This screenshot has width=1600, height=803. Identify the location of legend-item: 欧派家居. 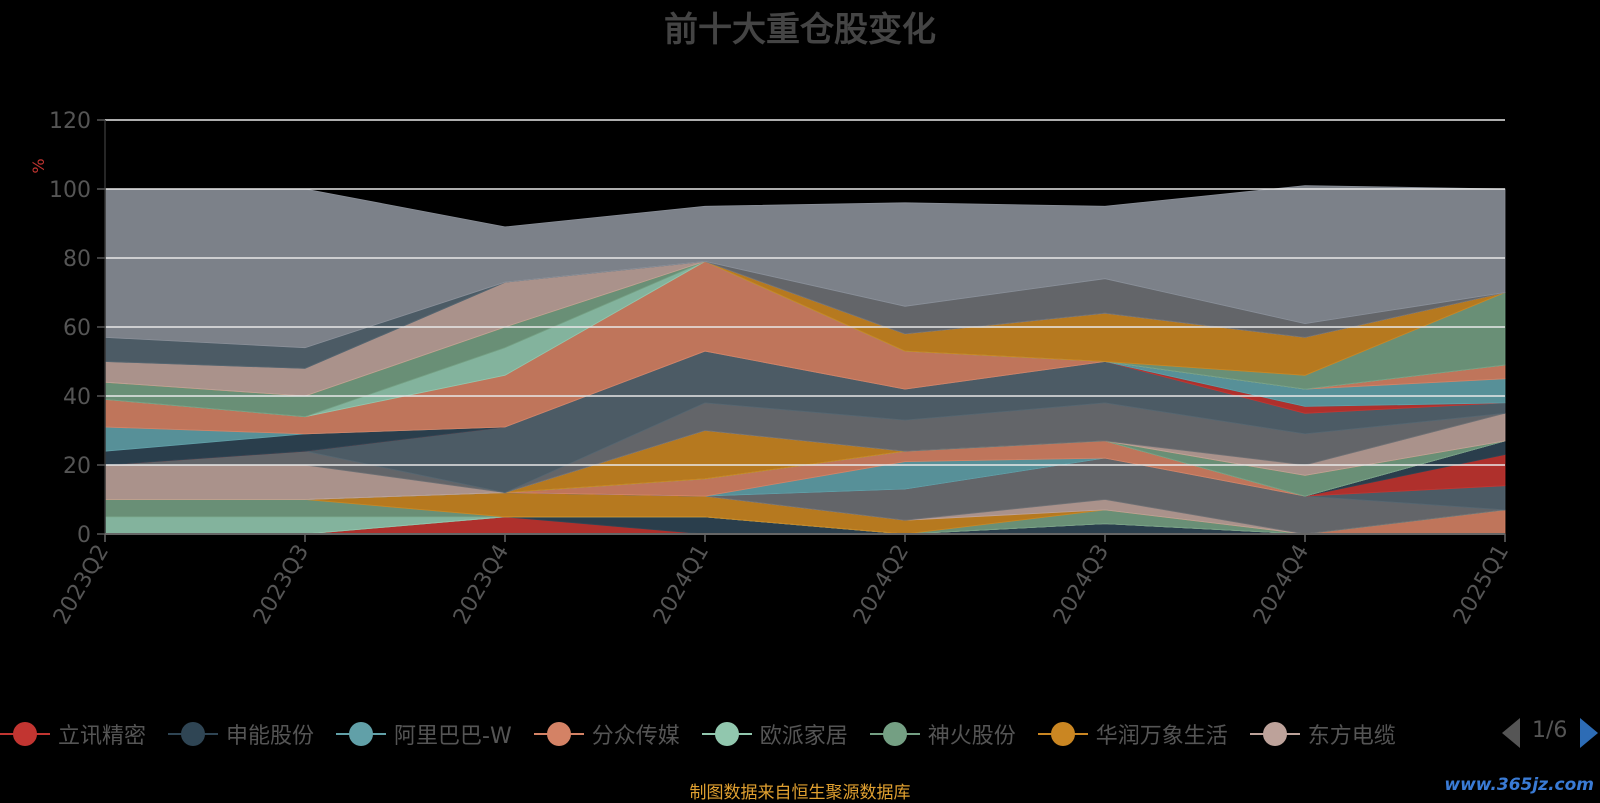
(774, 734).